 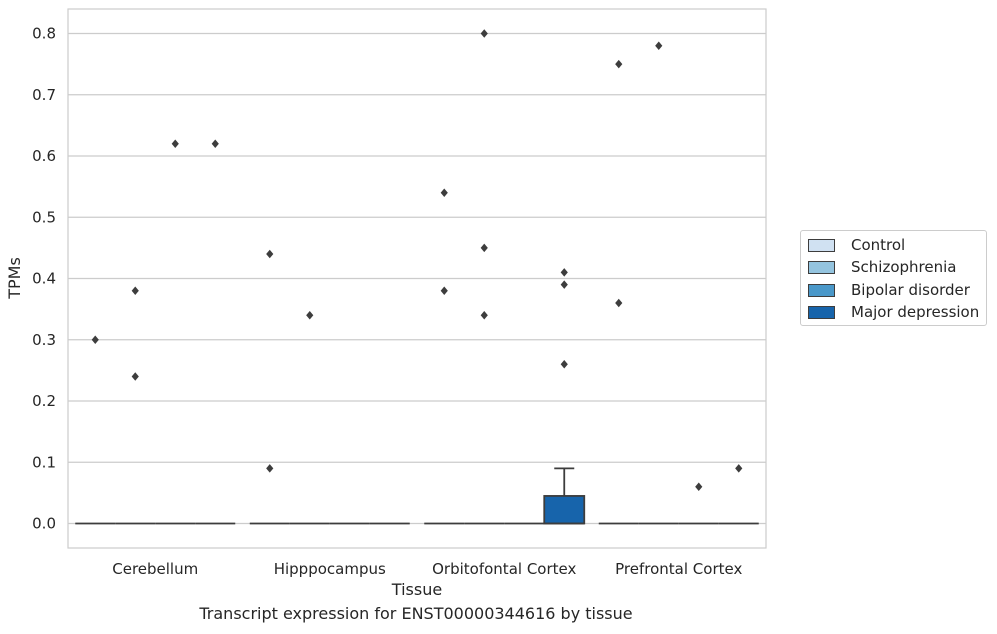 What do you see at coordinates (416, 589) in the screenshot?
I see `x-axis-label: Tissue` at bounding box center [416, 589].